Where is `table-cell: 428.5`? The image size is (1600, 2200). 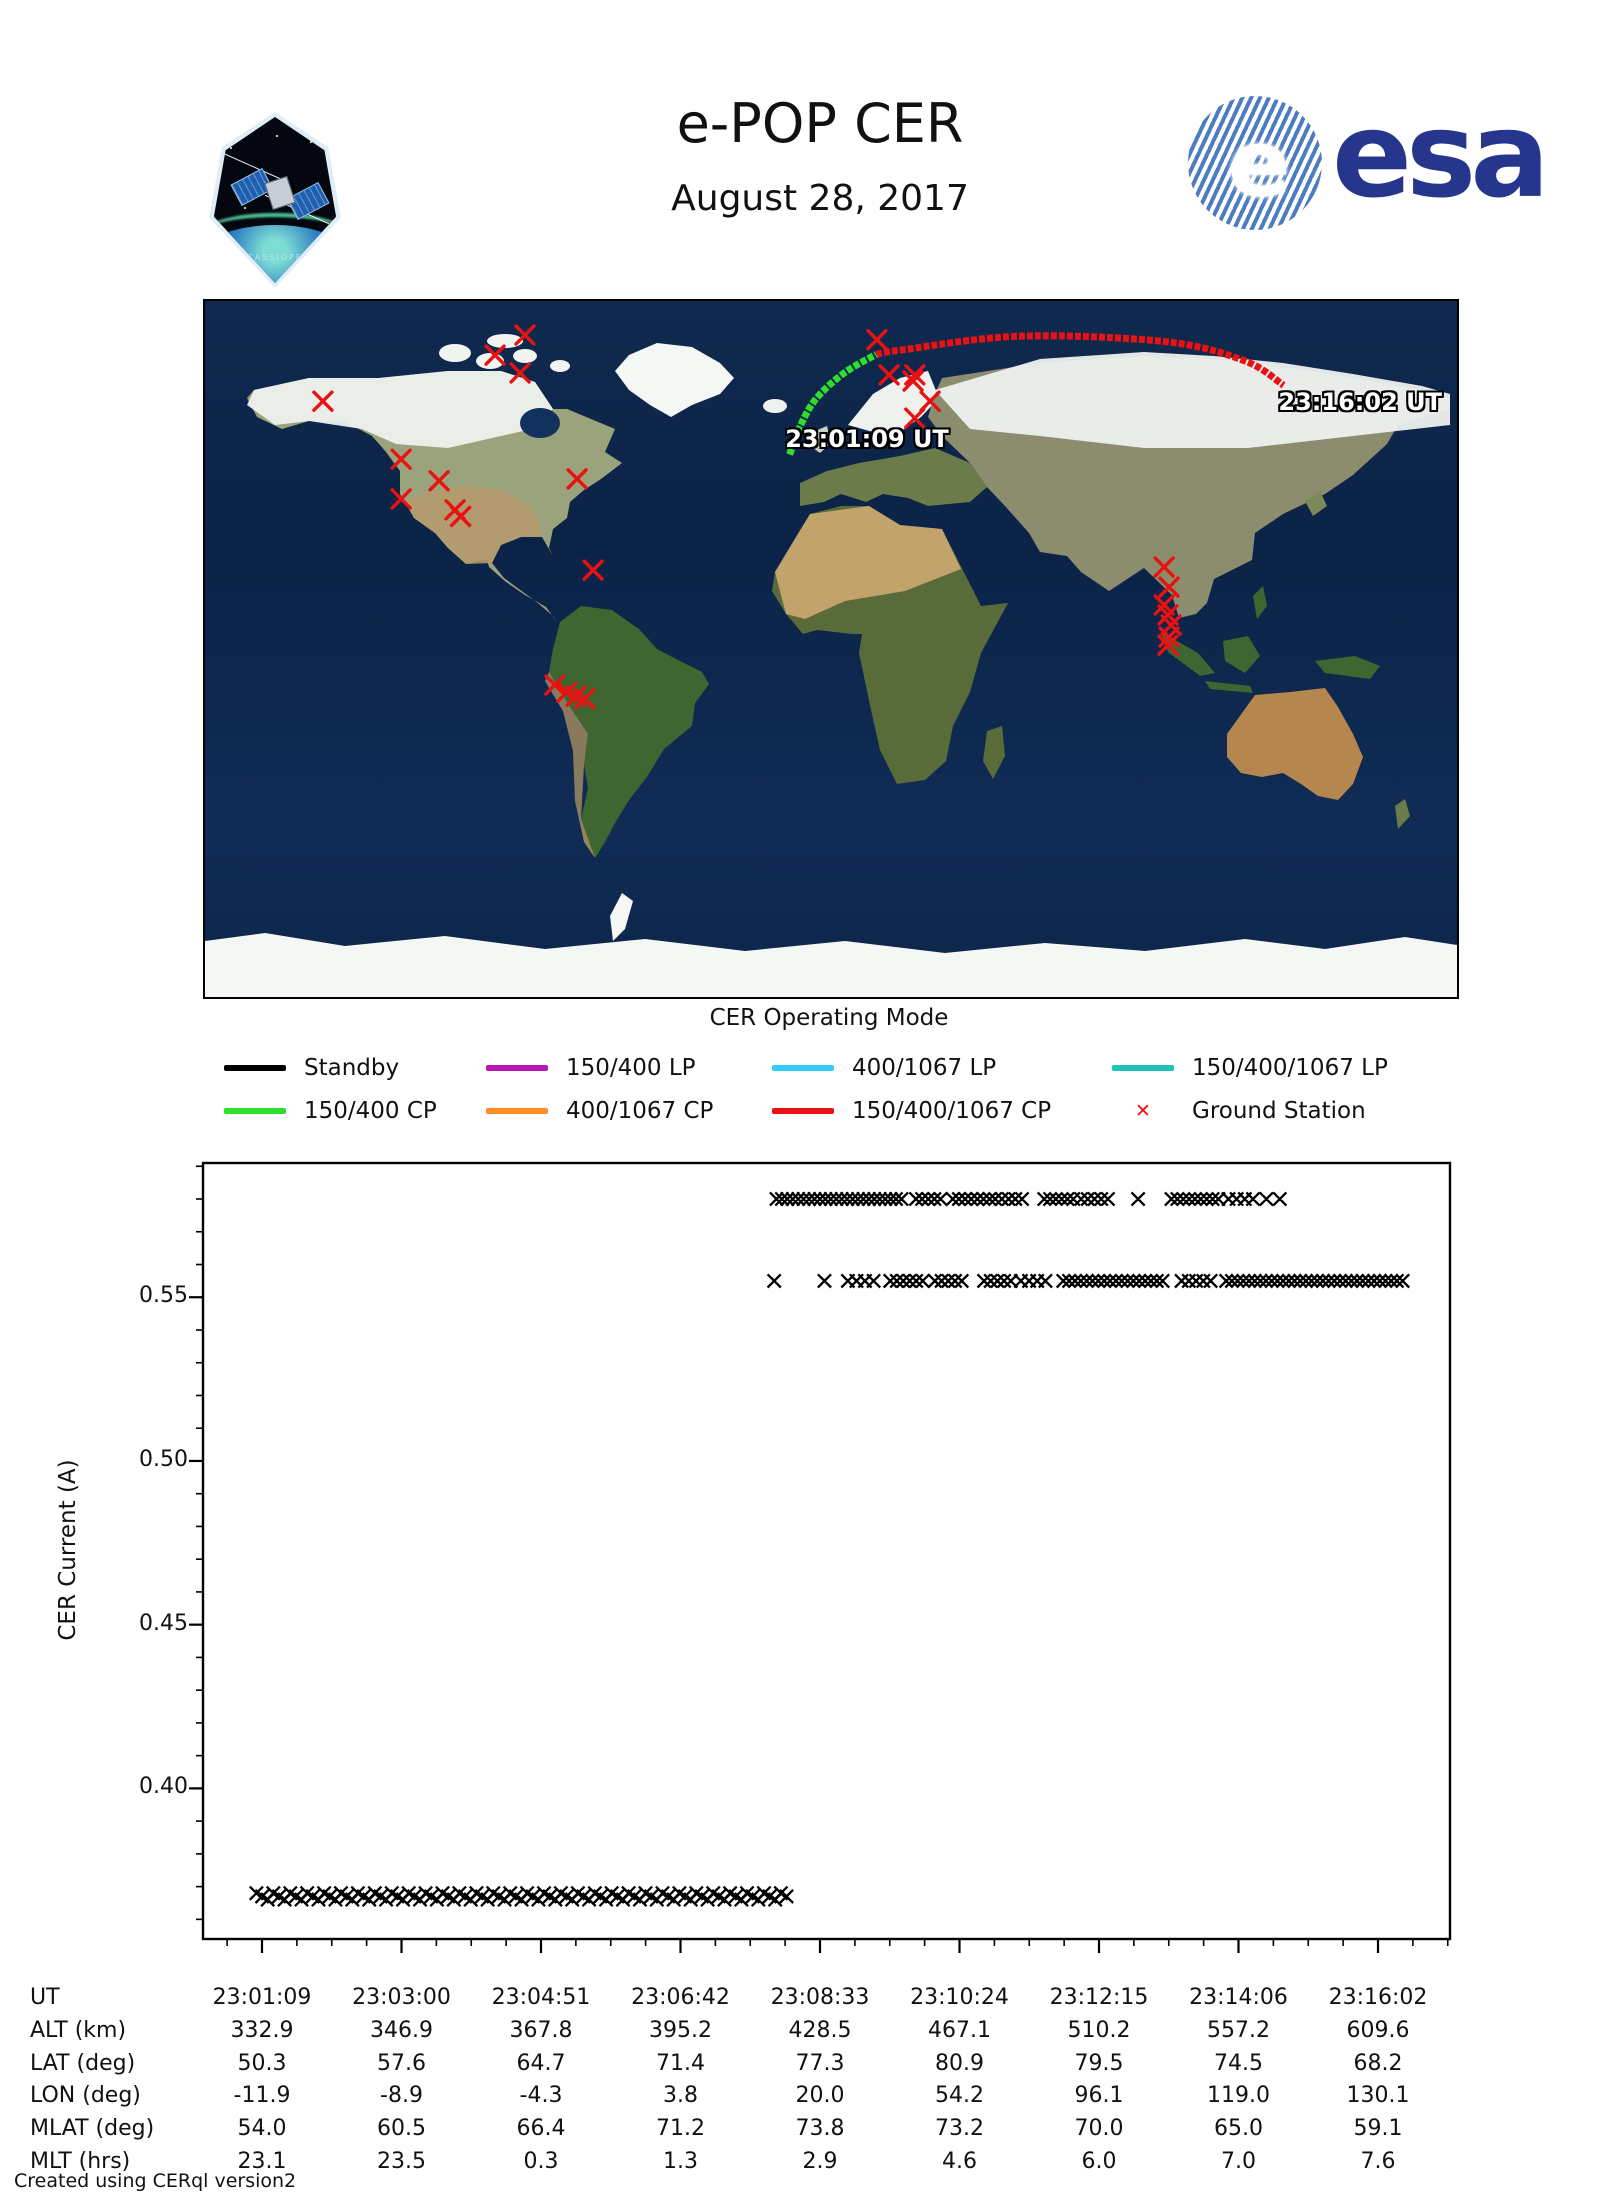
table-cell: 428.5 is located at coordinates (820, 2030).